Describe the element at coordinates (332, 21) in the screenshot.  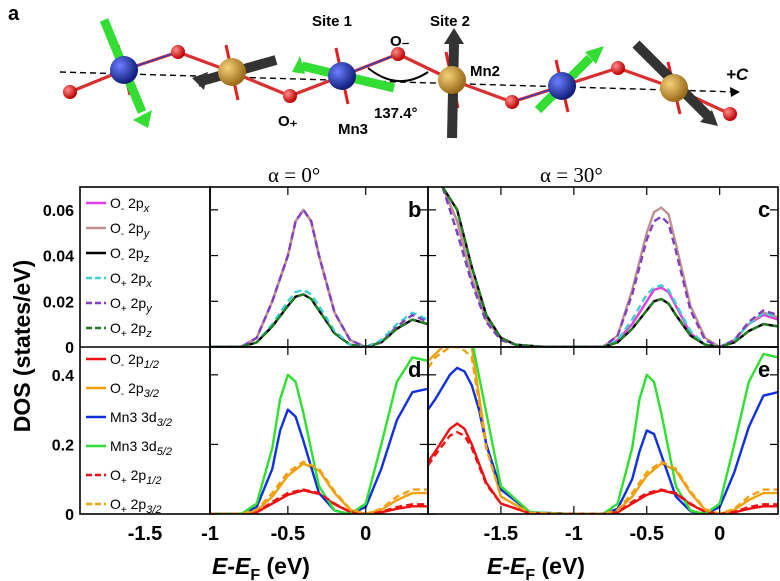
I see `site1-label: Site 1` at that location.